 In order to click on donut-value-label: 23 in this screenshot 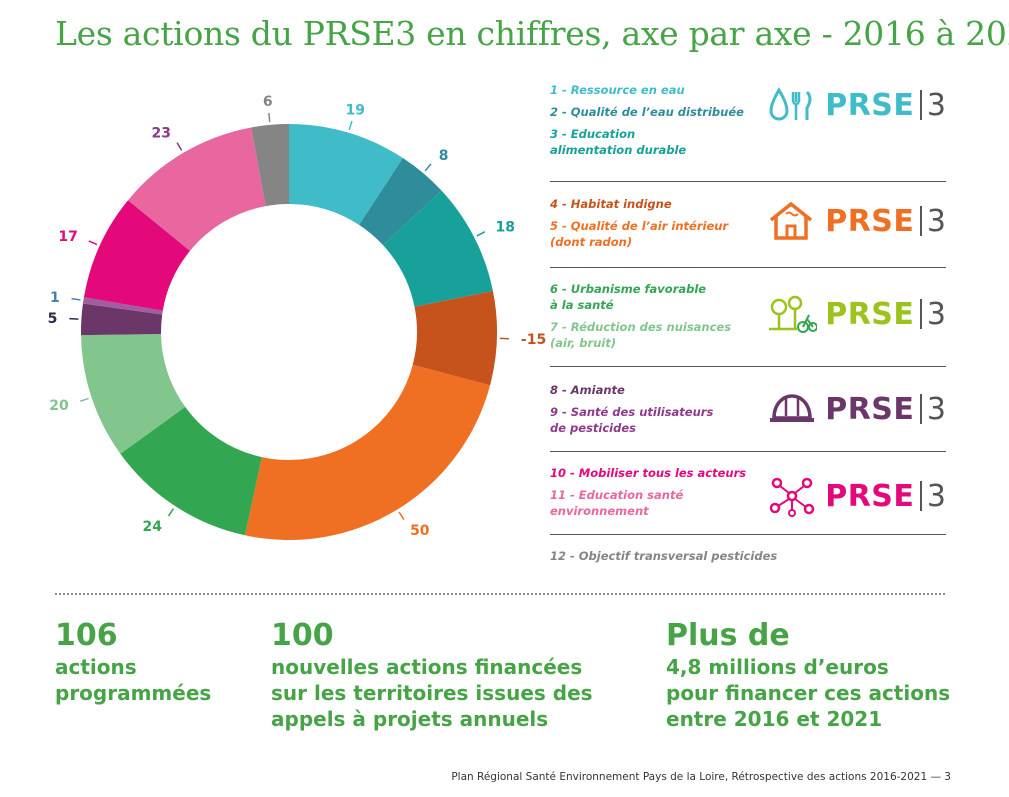, I will do `click(160, 133)`.